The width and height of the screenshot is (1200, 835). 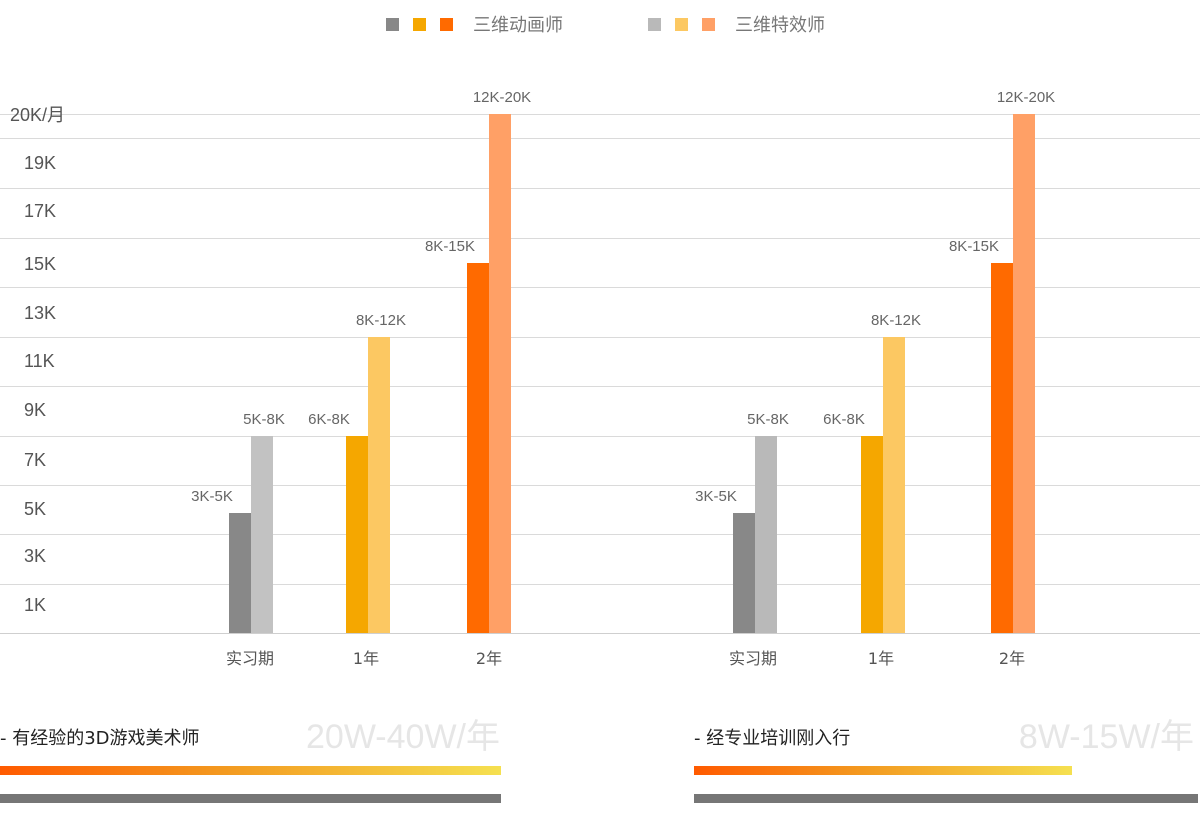 I want to click on legend-swatch-amber, so click(x=419, y=24).